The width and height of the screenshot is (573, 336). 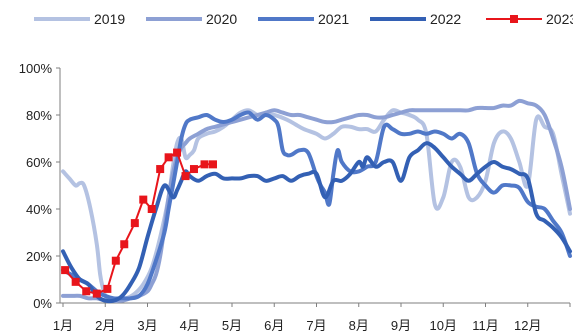 I want to click on x-tick-label: 12月, so click(x=527, y=325).